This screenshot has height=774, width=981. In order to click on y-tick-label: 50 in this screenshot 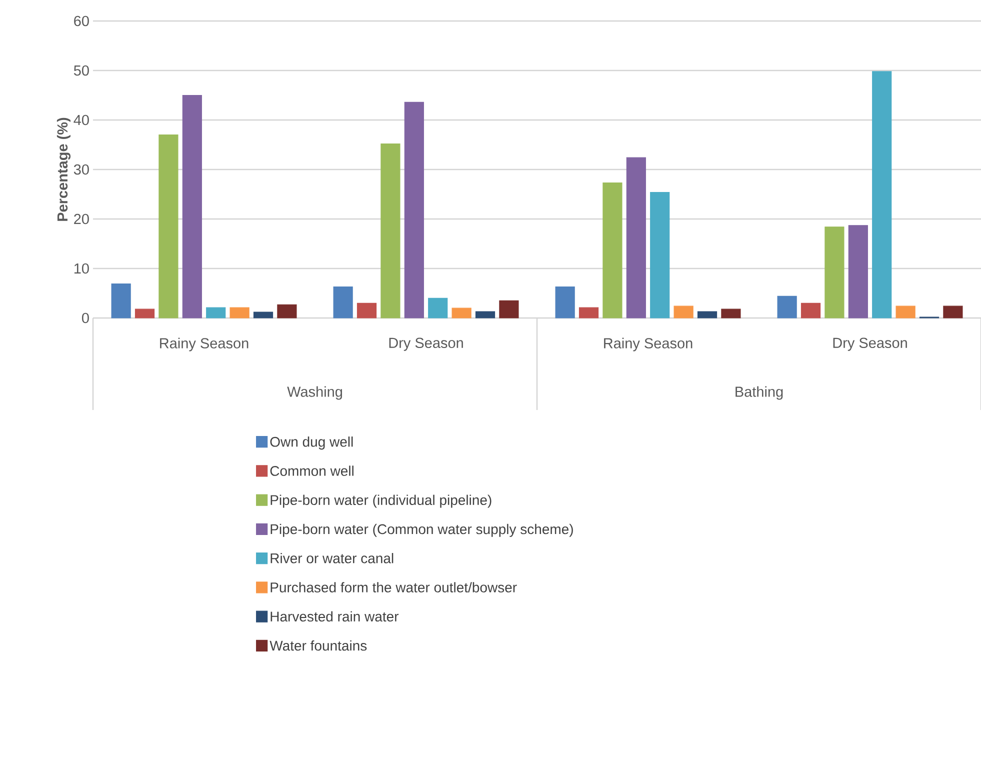, I will do `click(81, 70)`.